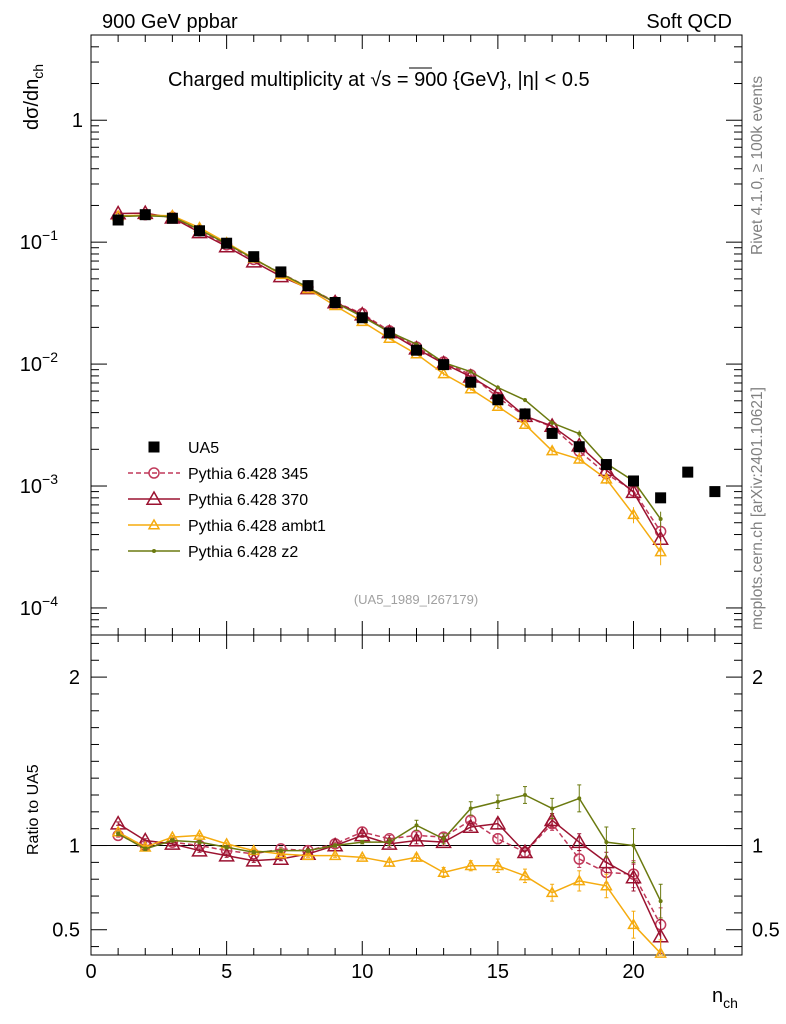 The width and height of the screenshot is (786, 1024). What do you see at coordinates (757, 165) in the screenshot?
I see `rivet-version-label: Rivet 4.1.0, ≥ 100k events` at bounding box center [757, 165].